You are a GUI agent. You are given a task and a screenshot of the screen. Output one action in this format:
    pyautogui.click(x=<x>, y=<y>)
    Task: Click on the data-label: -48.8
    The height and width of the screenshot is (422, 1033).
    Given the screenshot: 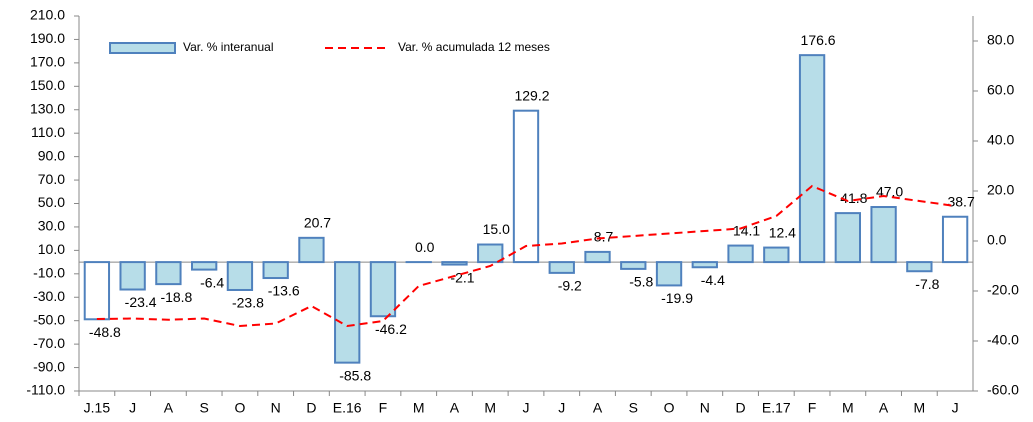 What is the action you would take?
    pyautogui.click(x=105, y=332)
    